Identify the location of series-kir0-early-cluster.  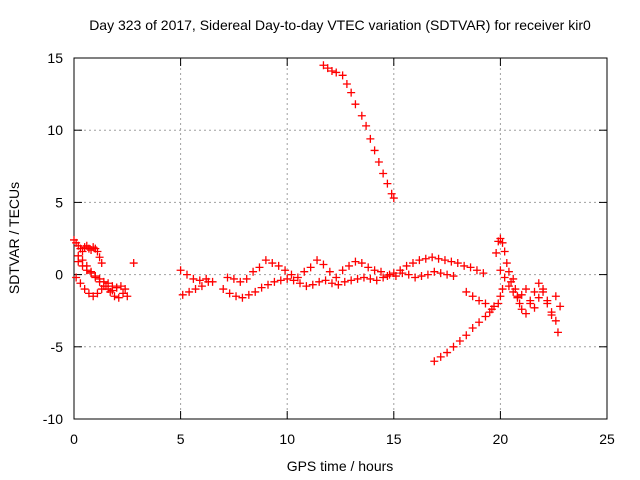
(104, 268).